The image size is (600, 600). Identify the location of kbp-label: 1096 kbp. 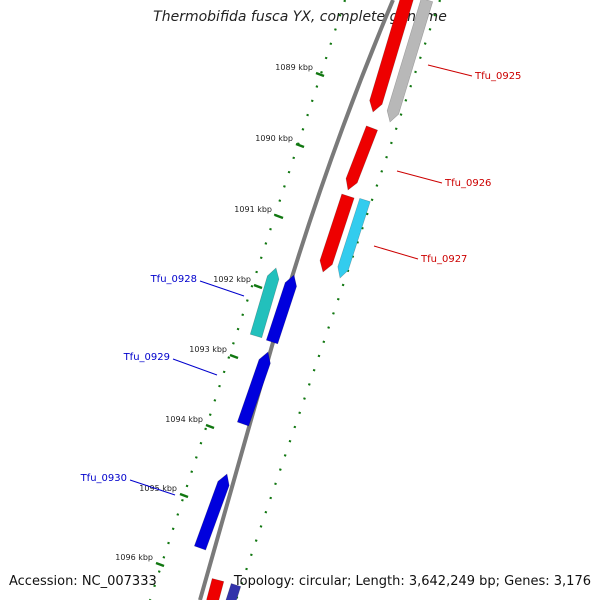
(134, 557).